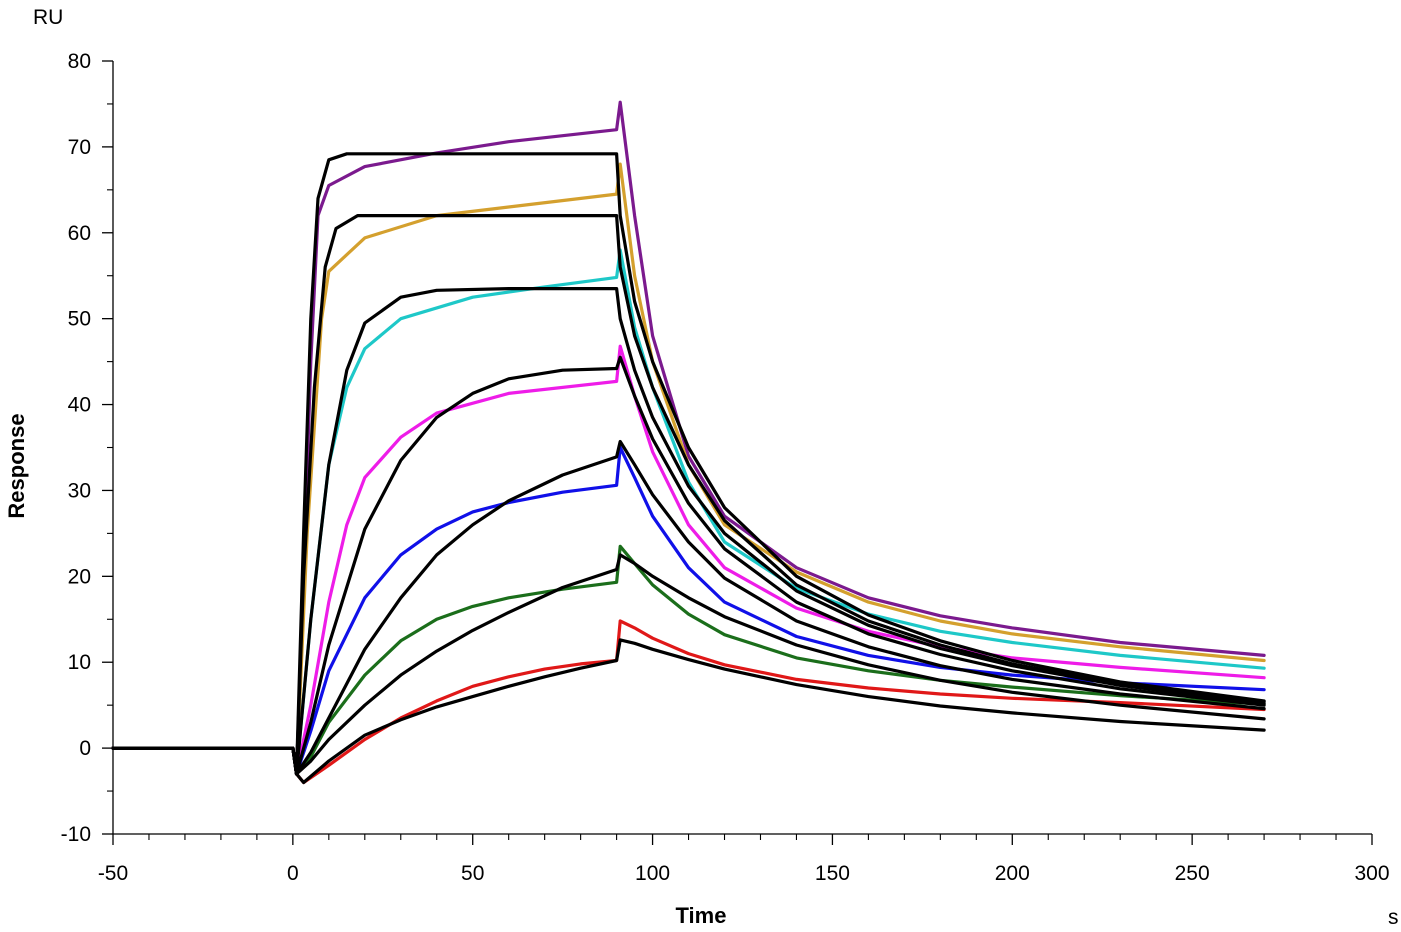 This screenshot has width=1401, height=932. Describe the element at coordinates (1393, 917) in the screenshot. I see `x-unit-label: s` at that location.